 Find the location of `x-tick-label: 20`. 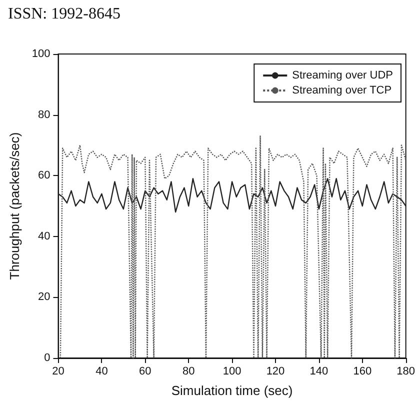

x-tick-label: 20 is located at coordinates (58, 372).